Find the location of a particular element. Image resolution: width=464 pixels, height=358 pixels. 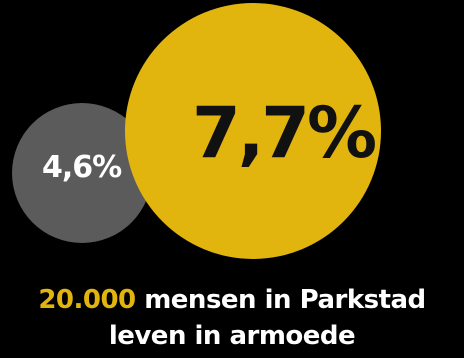

large-percentage-label: 7,7% is located at coordinates (284, 133).